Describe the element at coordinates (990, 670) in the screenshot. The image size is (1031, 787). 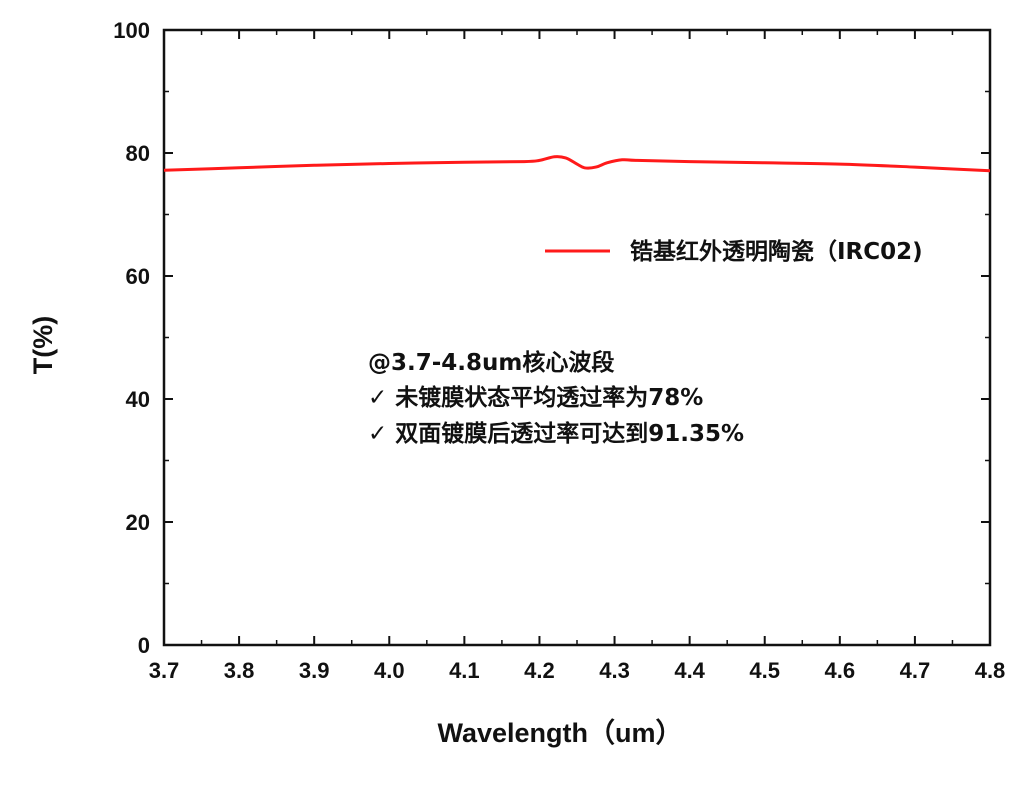
I see `x-tick-label: 4.8` at that location.